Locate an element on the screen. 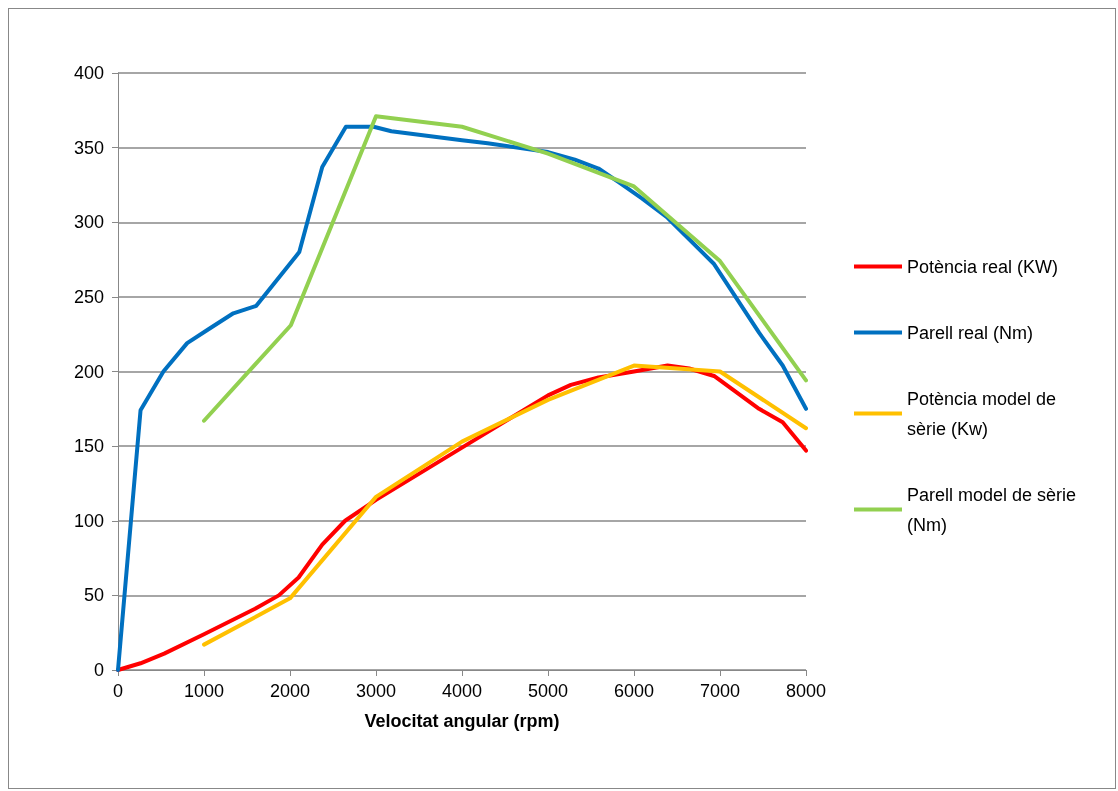  x-tick-label: 5000 is located at coordinates (548, 691).